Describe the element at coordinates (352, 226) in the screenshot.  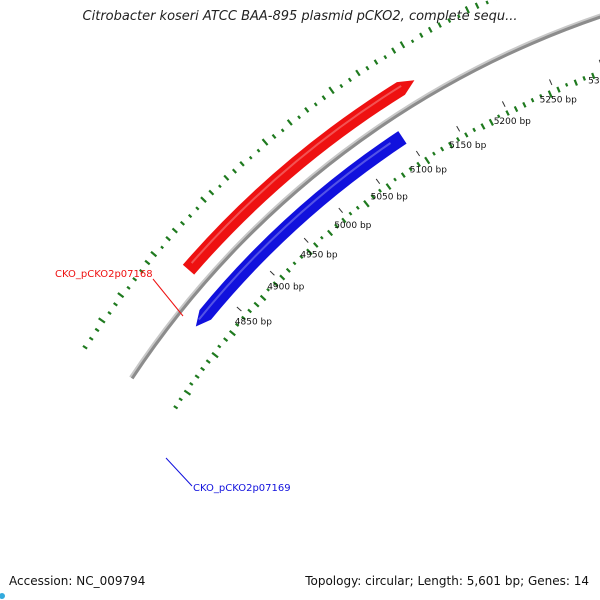
I see `scale-tick-label: 5000 bp` at that location.